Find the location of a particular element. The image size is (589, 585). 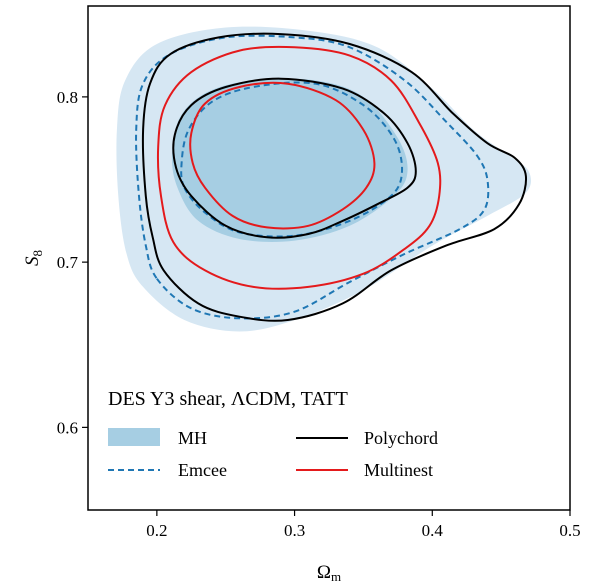

legend-label: Polychord is located at coordinates (401, 438).